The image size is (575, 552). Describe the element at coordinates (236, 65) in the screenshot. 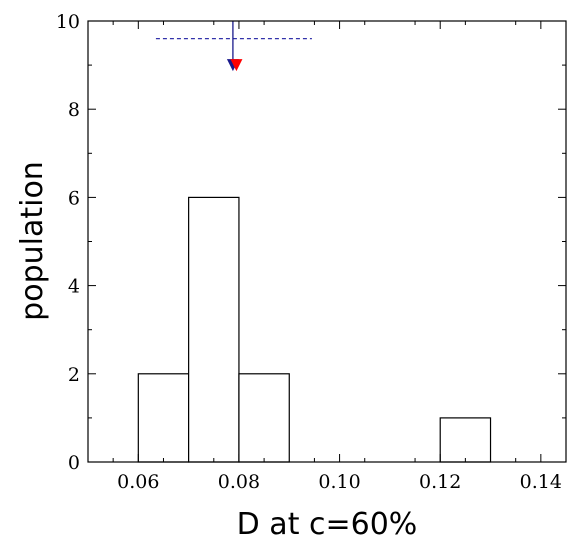

I see `median-marker` at that location.